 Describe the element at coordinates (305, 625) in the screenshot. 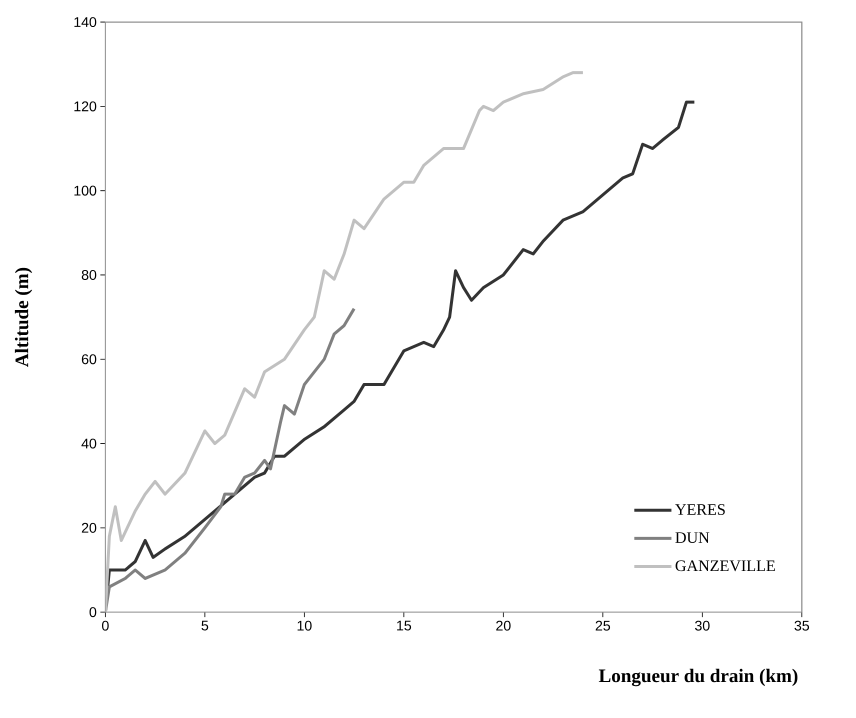

I see `x-tick-label: 10` at that location.